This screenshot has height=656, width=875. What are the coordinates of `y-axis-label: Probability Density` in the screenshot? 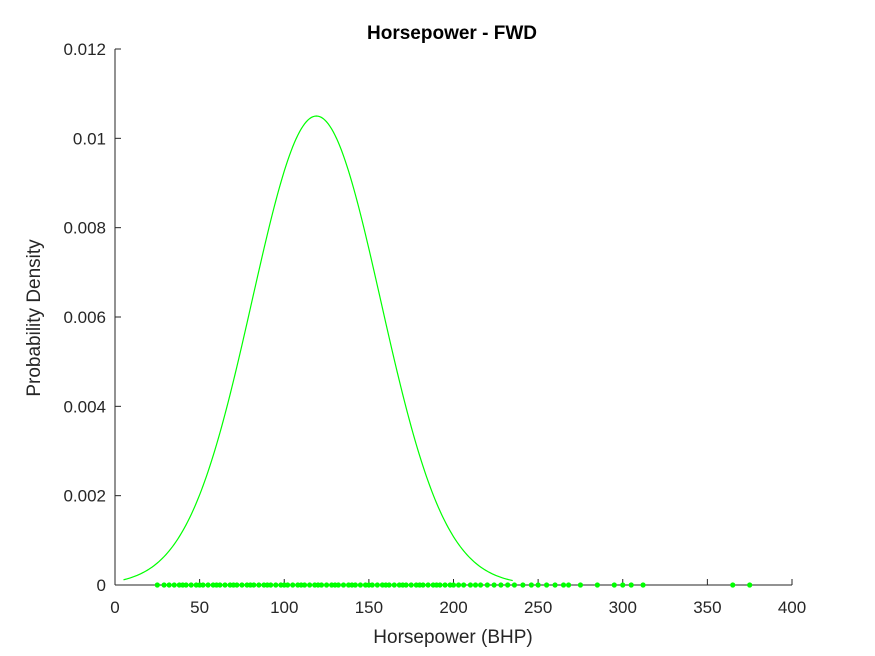 It's located at (34, 318).